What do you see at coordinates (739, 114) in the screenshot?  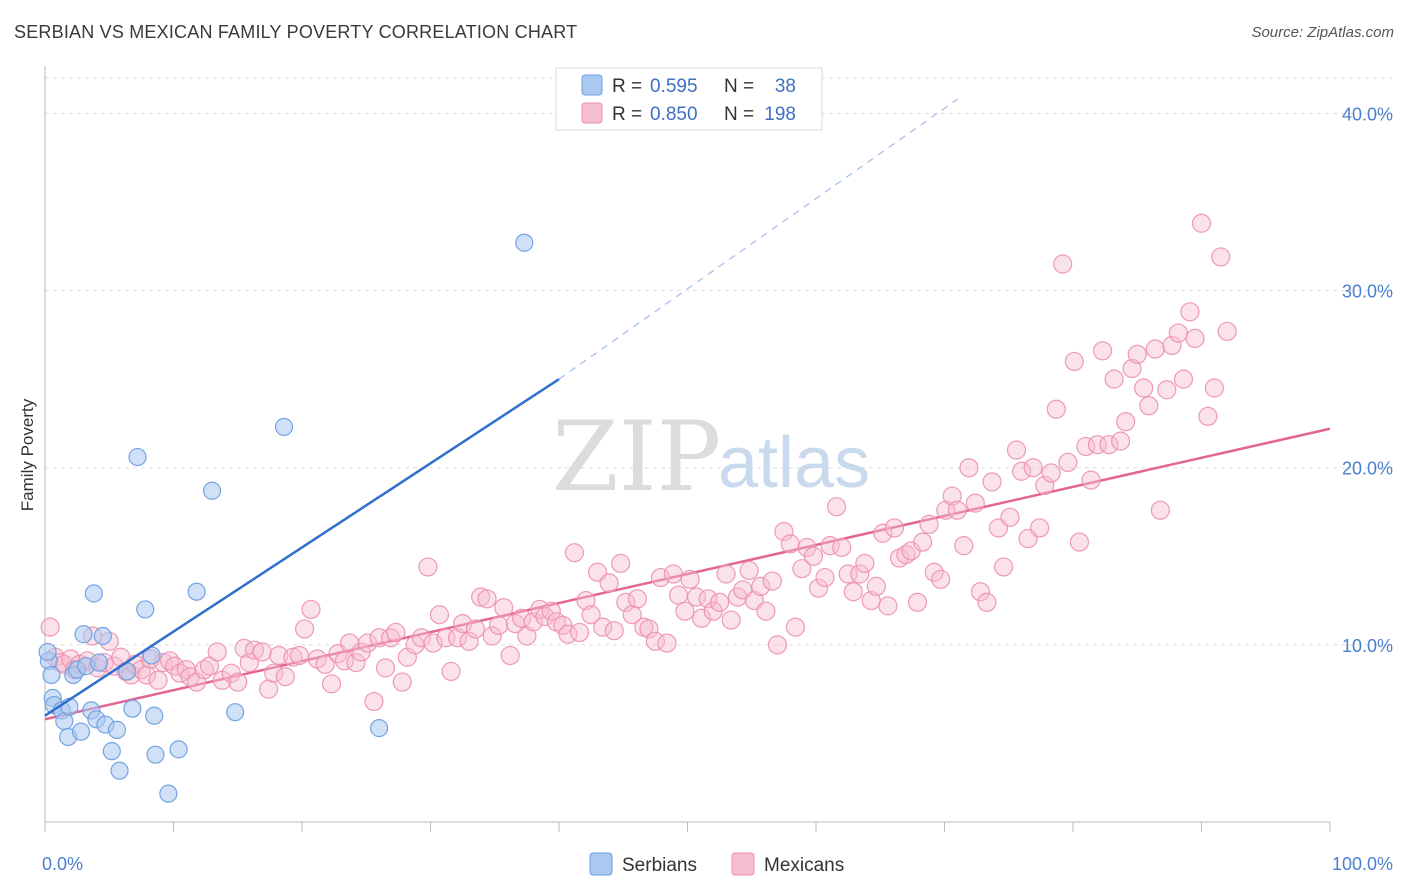 I see `legend-n-label-2: N =` at bounding box center [739, 114].